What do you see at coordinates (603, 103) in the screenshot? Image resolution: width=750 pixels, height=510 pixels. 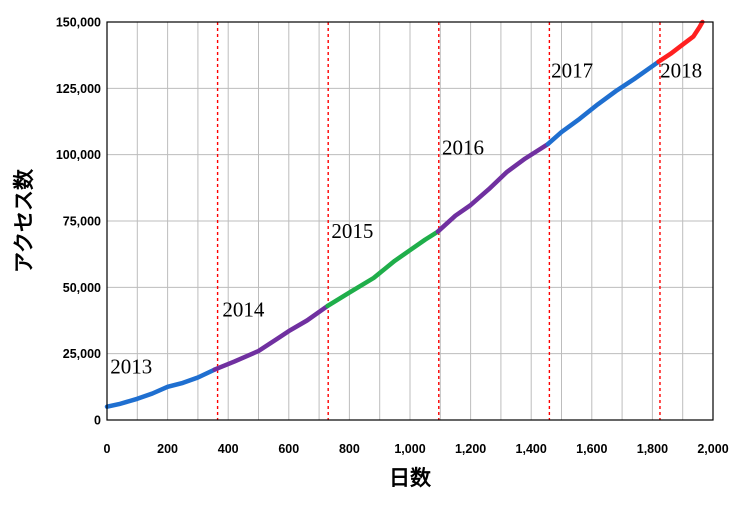 I see `series-line-2017` at bounding box center [603, 103].